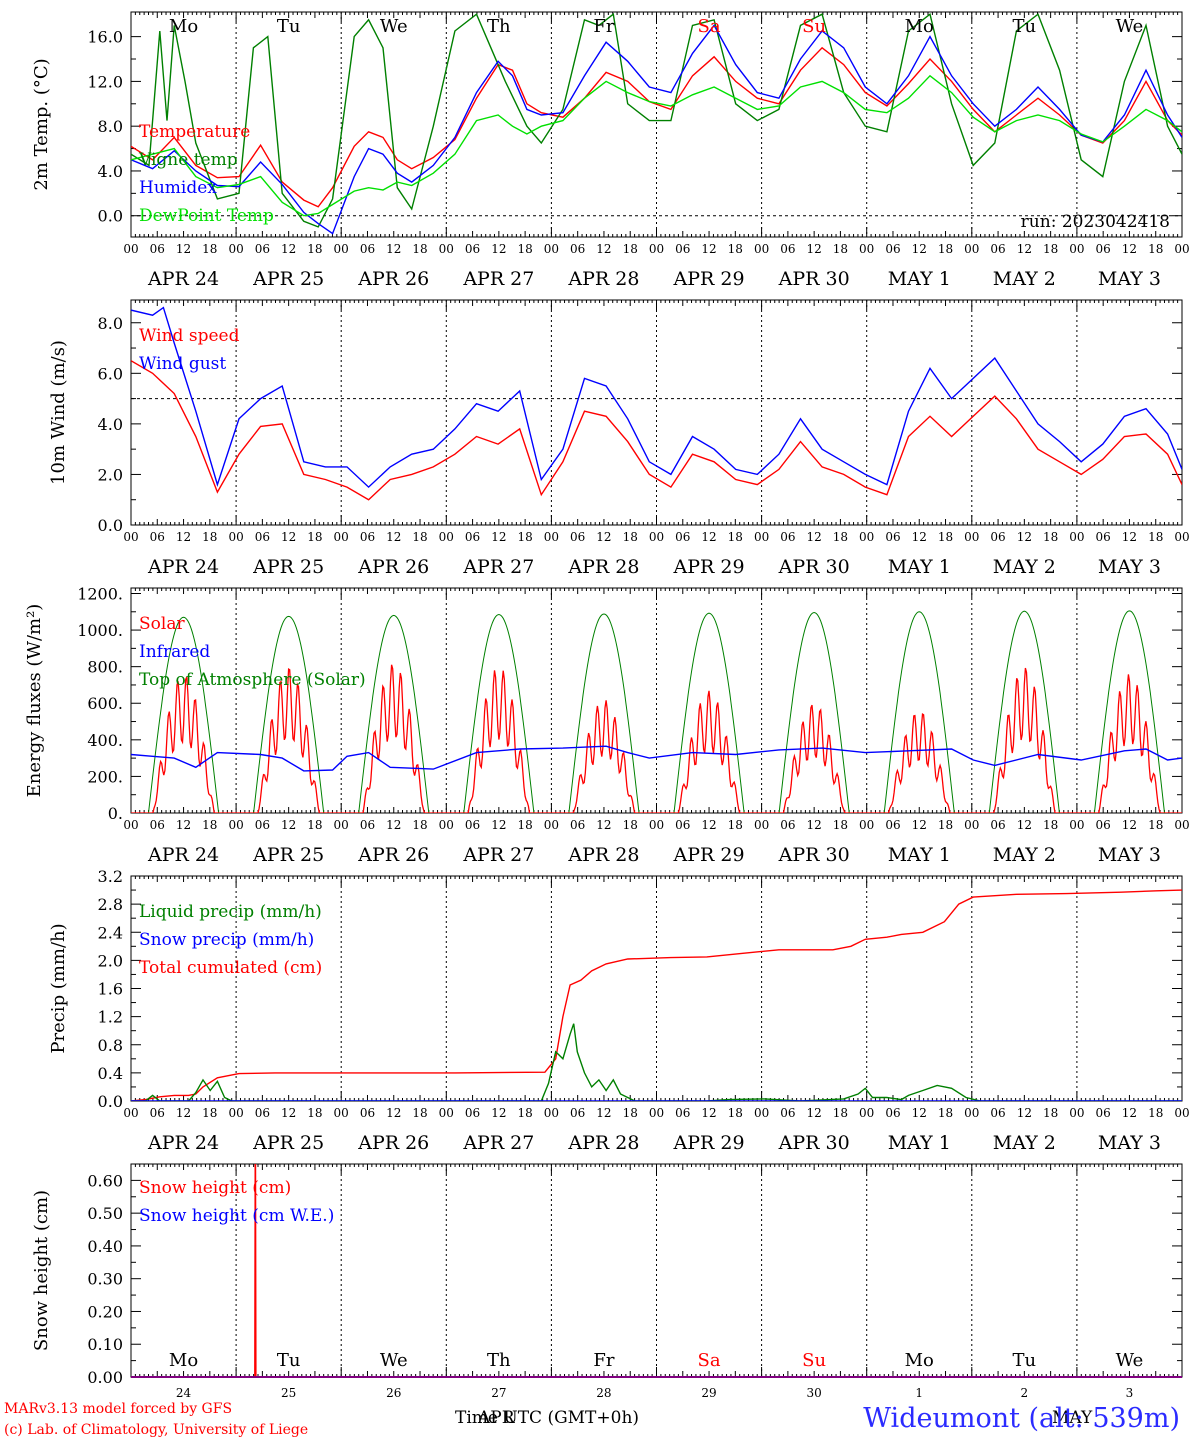  I want to click on x-axis-month-apr: APR, so click(496, 1418).